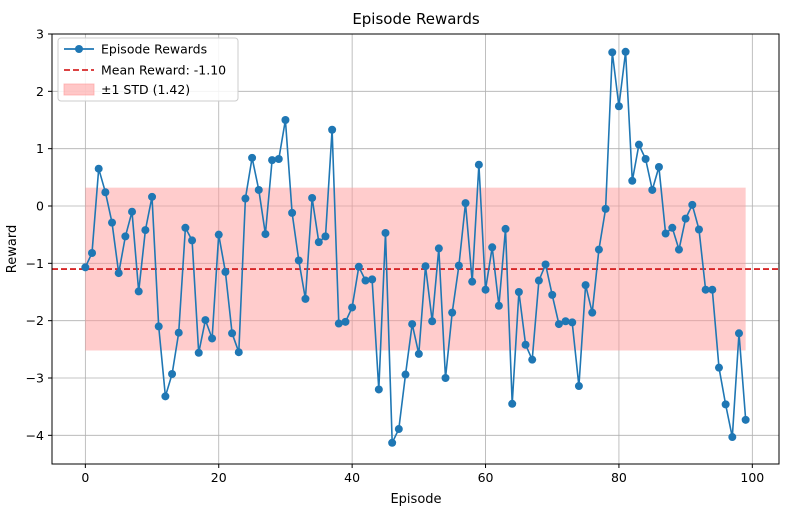 The width and height of the screenshot is (788, 516). What do you see at coordinates (35, 263) in the screenshot?
I see `y-tick-label: −1` at bounding box center [35, 263].